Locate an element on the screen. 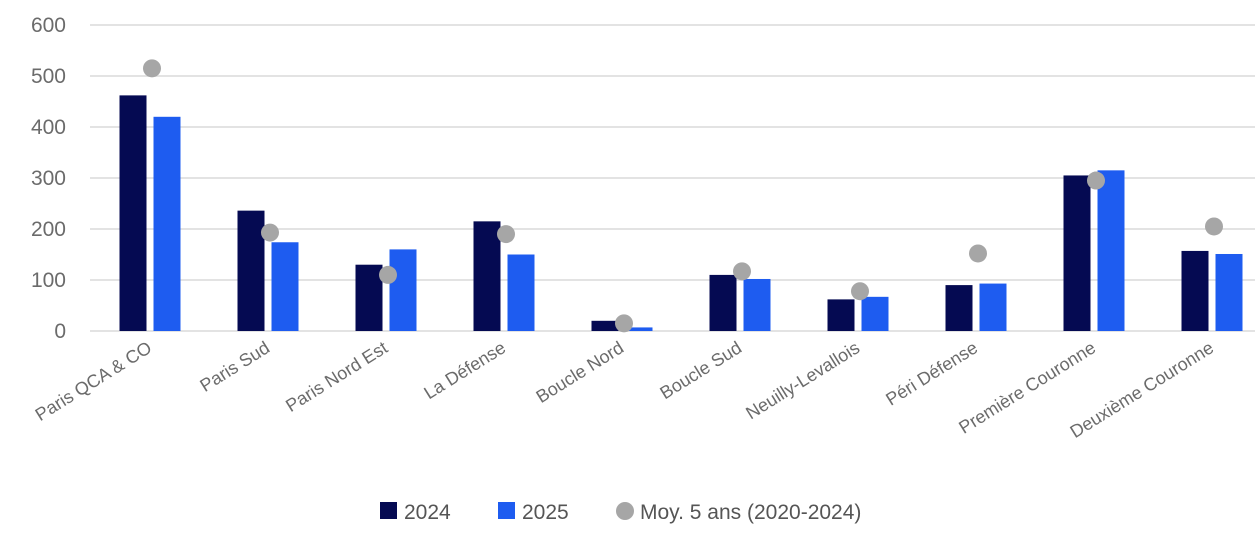 The height and width of the screenshot is (539, 1255). legend: 2024 2025 Moy. 5 ans (2020-2024) is located at coordinates (620, 512).